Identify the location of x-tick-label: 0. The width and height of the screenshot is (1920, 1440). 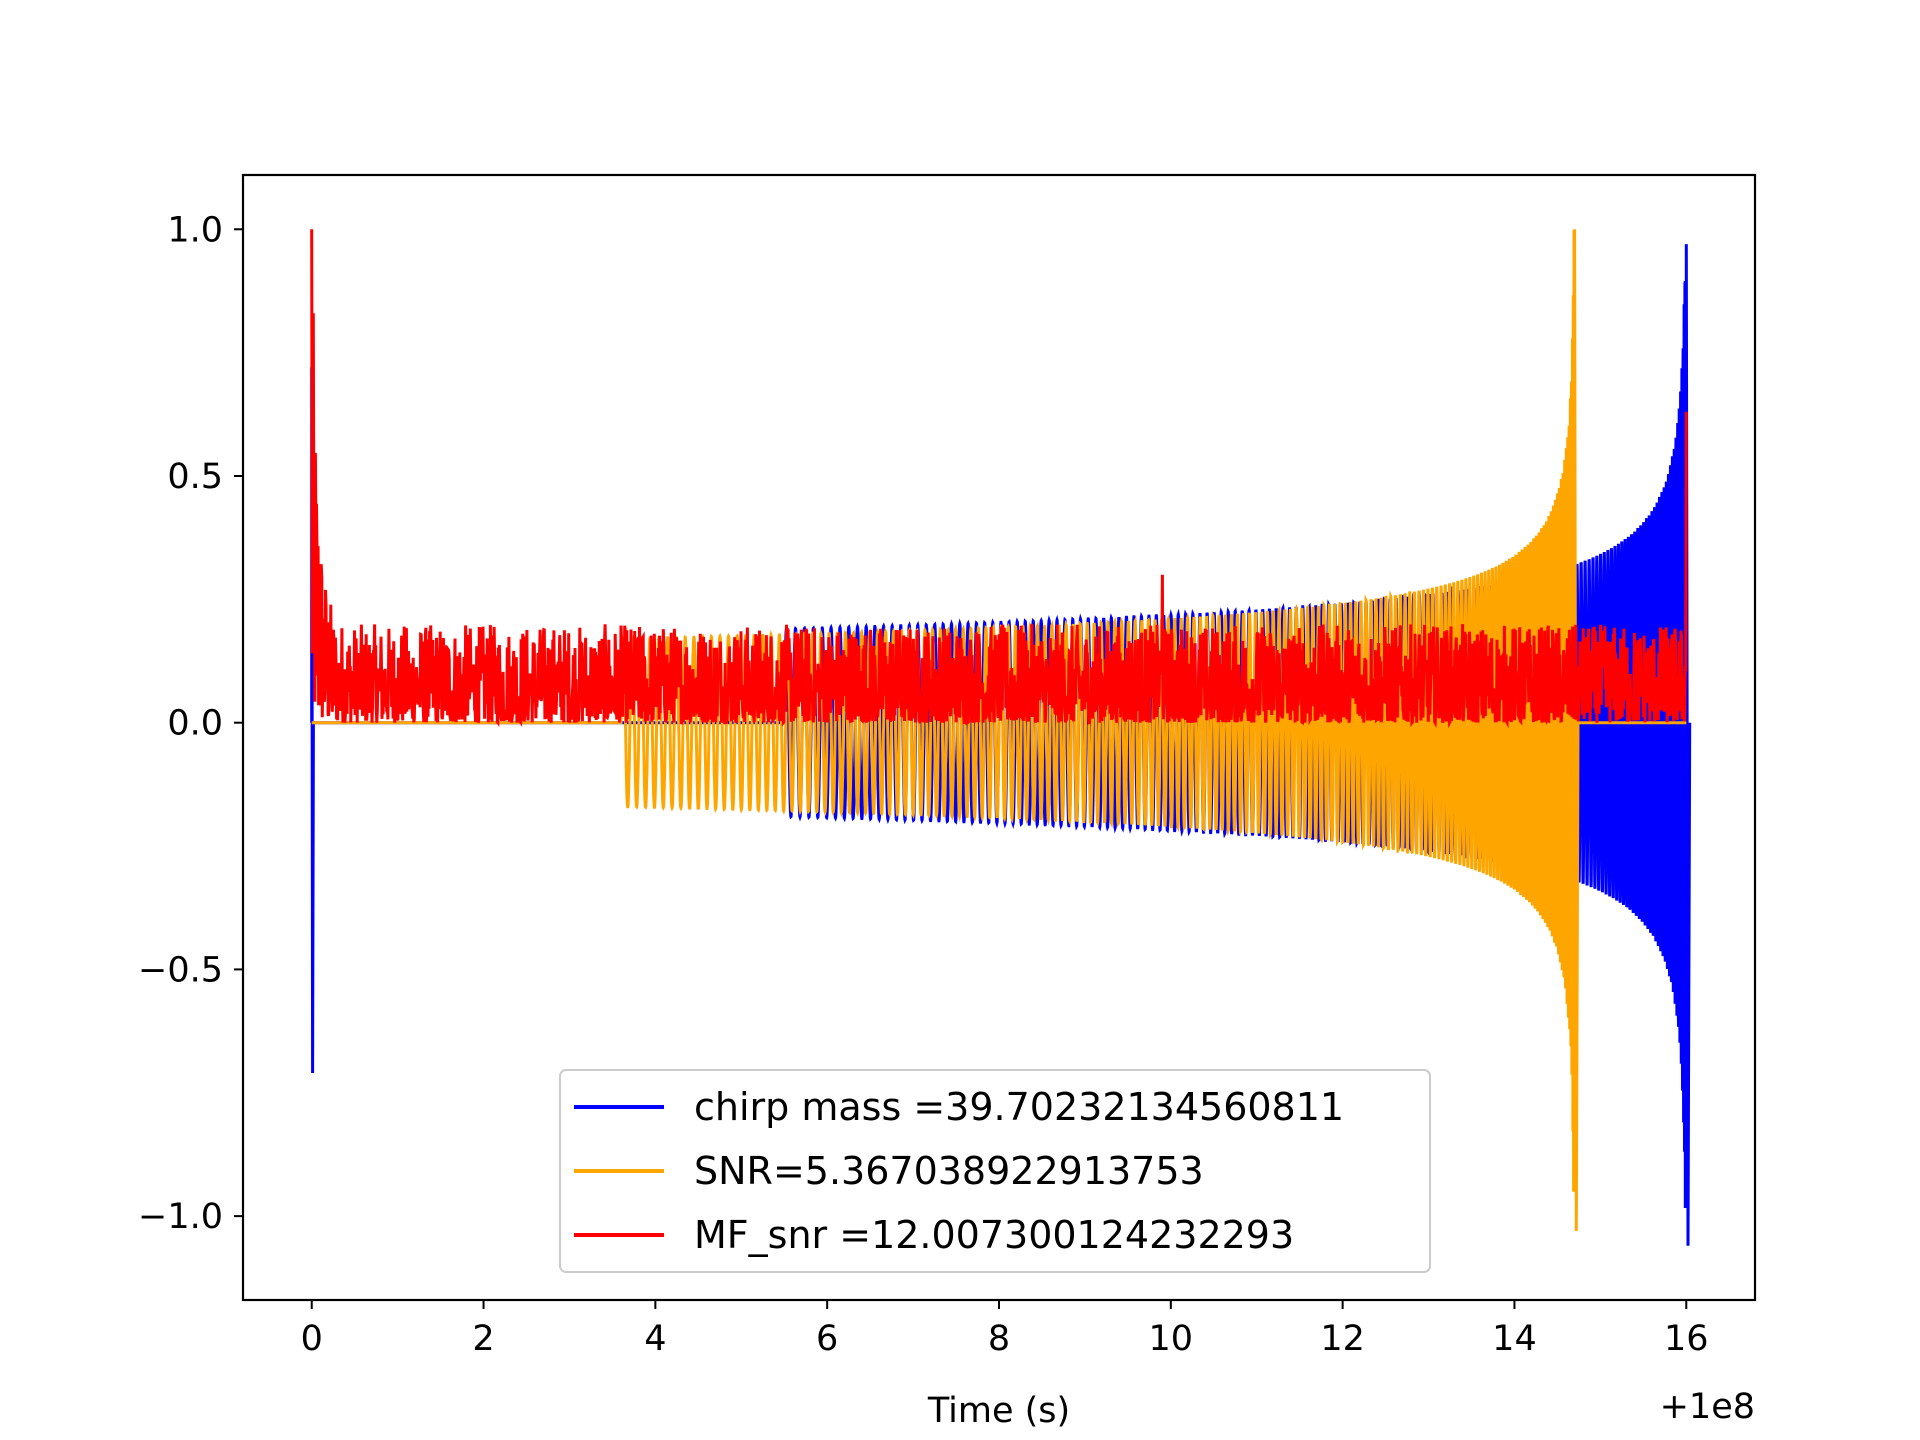
(312, 1339).